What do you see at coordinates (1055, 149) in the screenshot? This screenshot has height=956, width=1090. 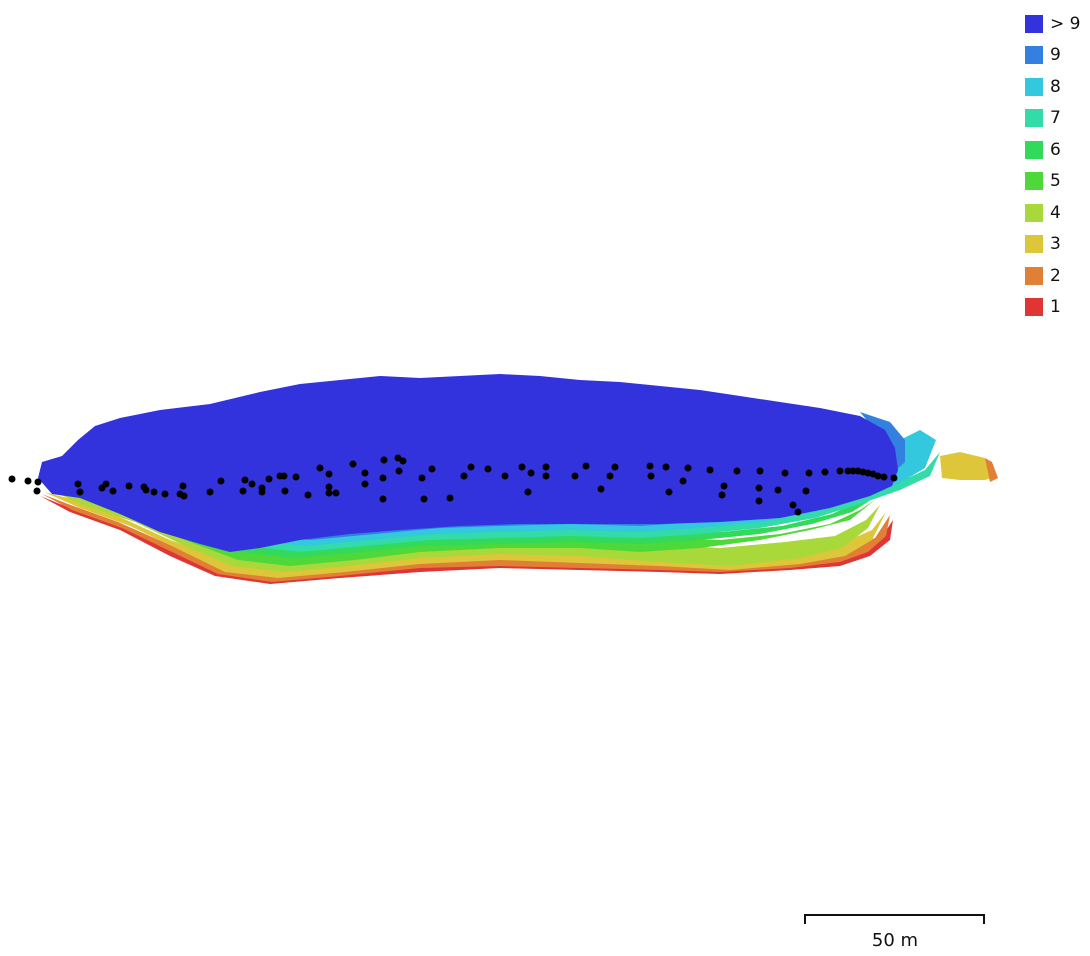 I see `legend-label: 6` at bounding box center [1055, 149].